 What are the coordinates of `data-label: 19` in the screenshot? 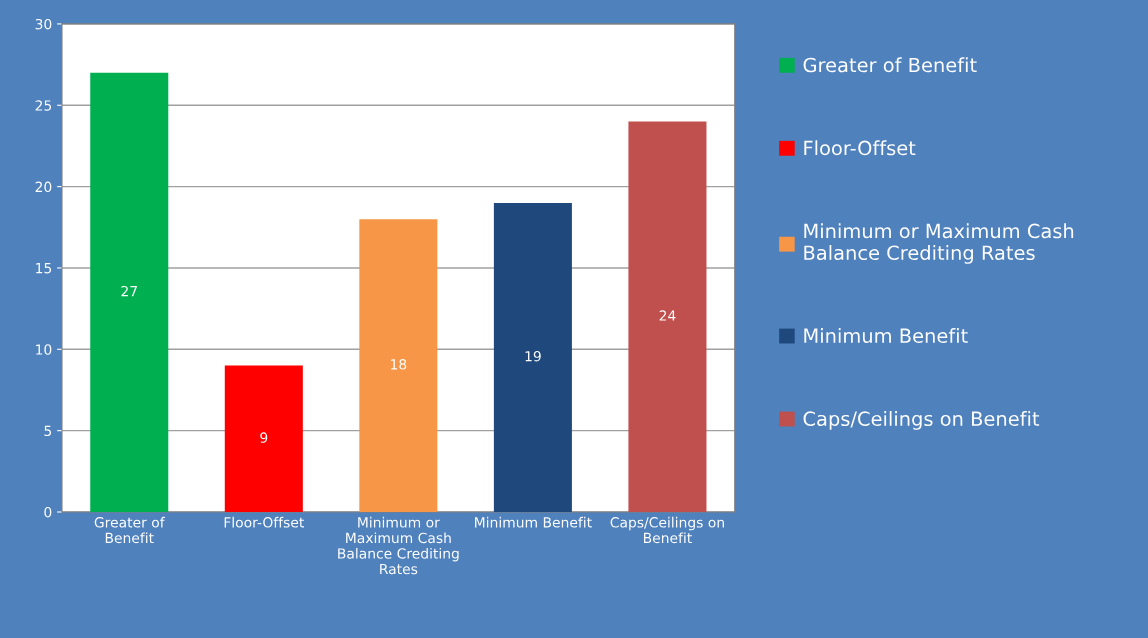 It's located at (533, 356).